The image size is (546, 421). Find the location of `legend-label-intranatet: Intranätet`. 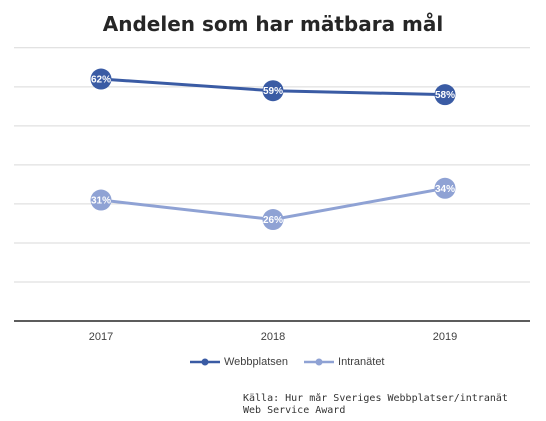

legend-label-intranatet: Intranätet is located at coordinates (361, 362).